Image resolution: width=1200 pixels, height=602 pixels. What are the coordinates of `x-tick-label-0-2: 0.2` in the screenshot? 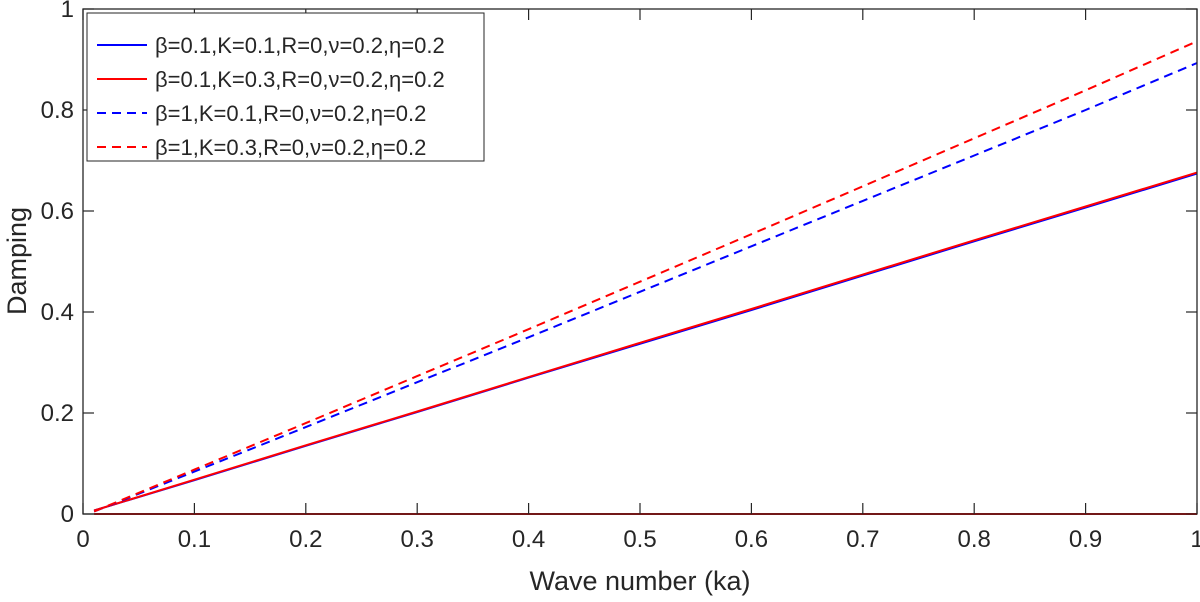 It's located at (305, 539).